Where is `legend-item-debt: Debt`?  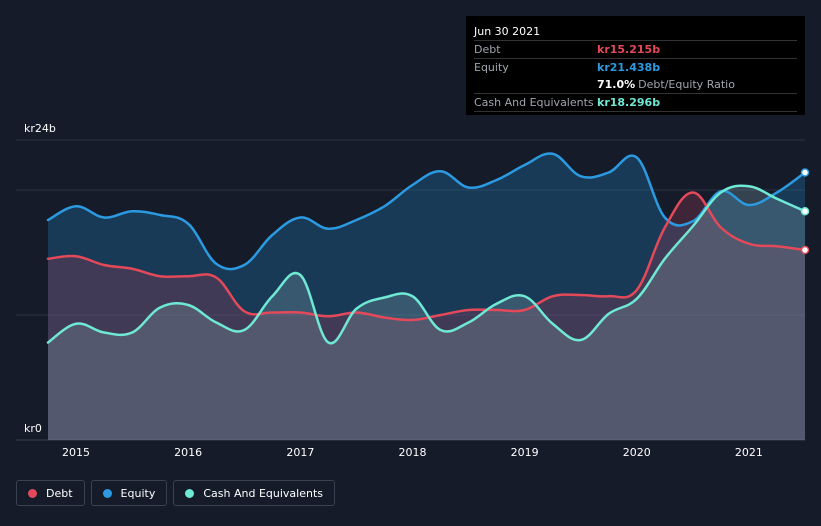
legend-item-debt: Debt is located at coordinates (50, 493).